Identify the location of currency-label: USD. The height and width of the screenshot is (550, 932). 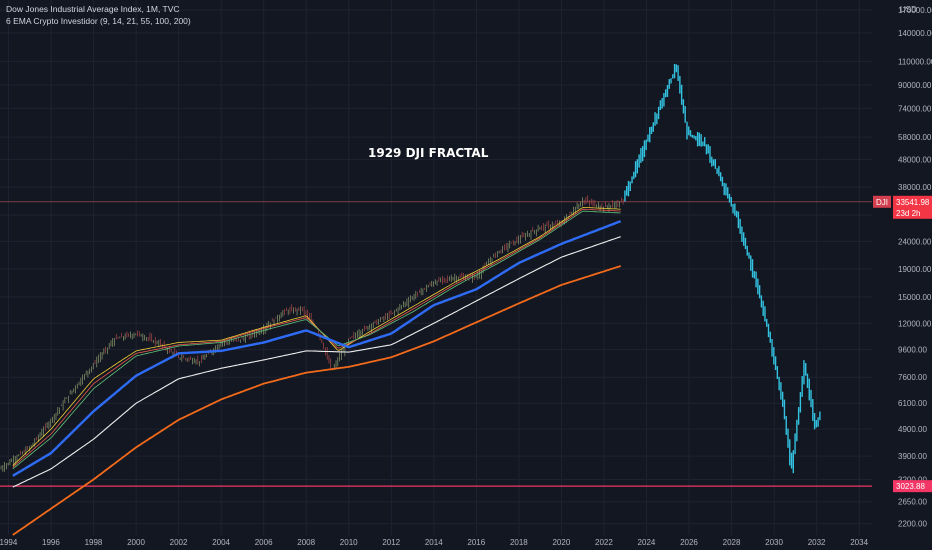
(908, 9).